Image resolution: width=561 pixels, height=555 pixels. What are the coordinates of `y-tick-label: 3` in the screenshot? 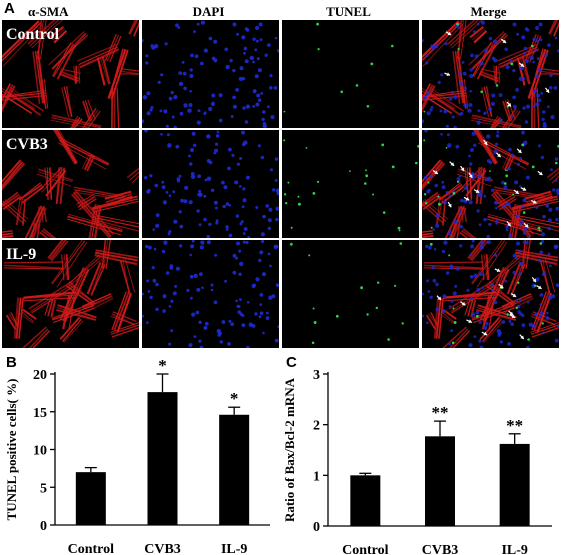 It's located at (316, 375).